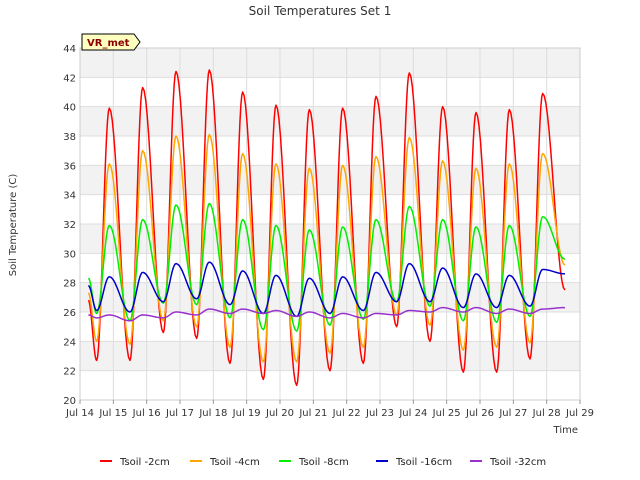 The image size is (640, 480). Describe the element at coordinates (69, 78) in the screenshot. I see `y-tick-label: 42` at that location.